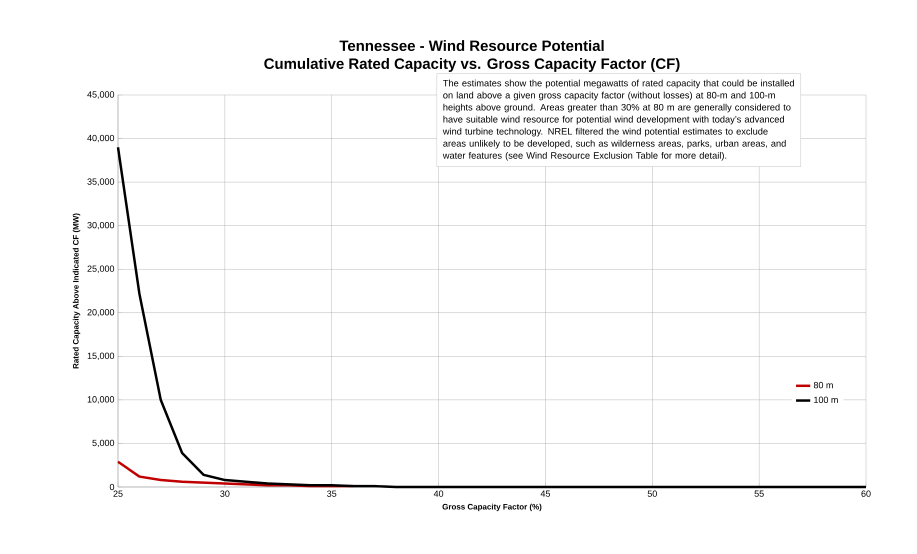 Image resolution: width=917 pixels, height=554 pixels. What do you see at coordinates (225, 493) in the screenshot?
I see `x-tick-label: 30` at bounding box center [225, 493].